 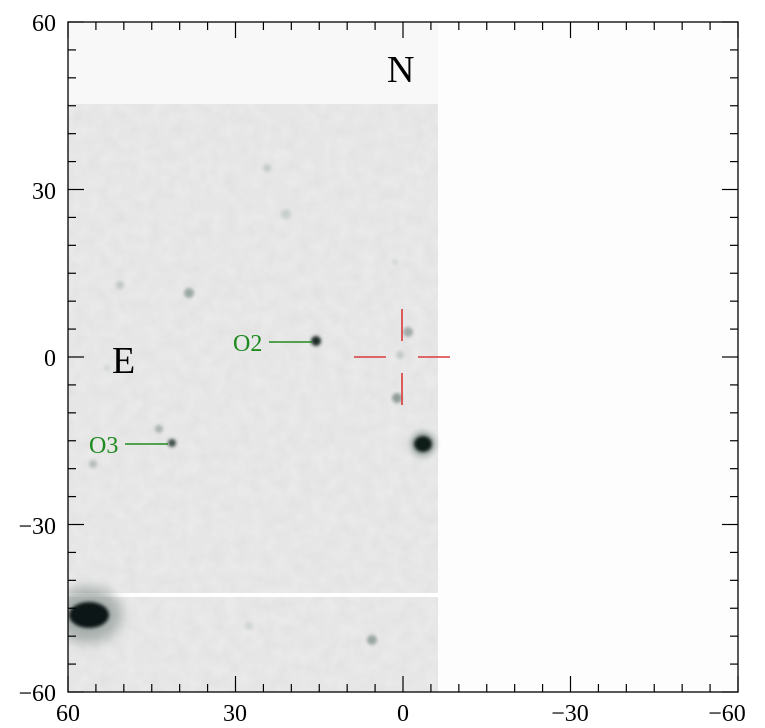 What do you see at coordinates (50, 359) in the screenshot?
I see `y-tick-label: 0` at bounding box center [50, 359].